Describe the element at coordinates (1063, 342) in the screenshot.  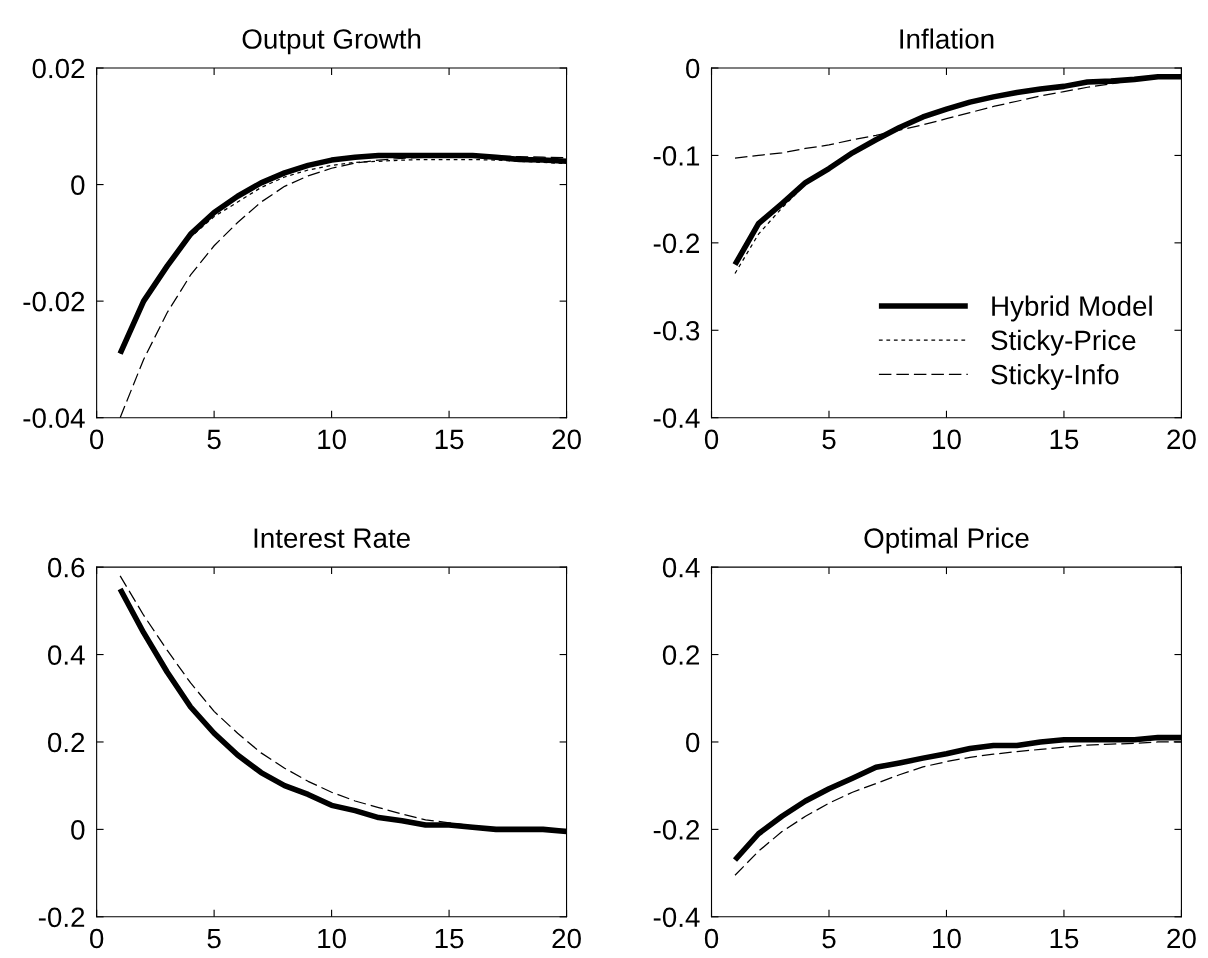
I see `legend-label: Sticky-Price` at that location.